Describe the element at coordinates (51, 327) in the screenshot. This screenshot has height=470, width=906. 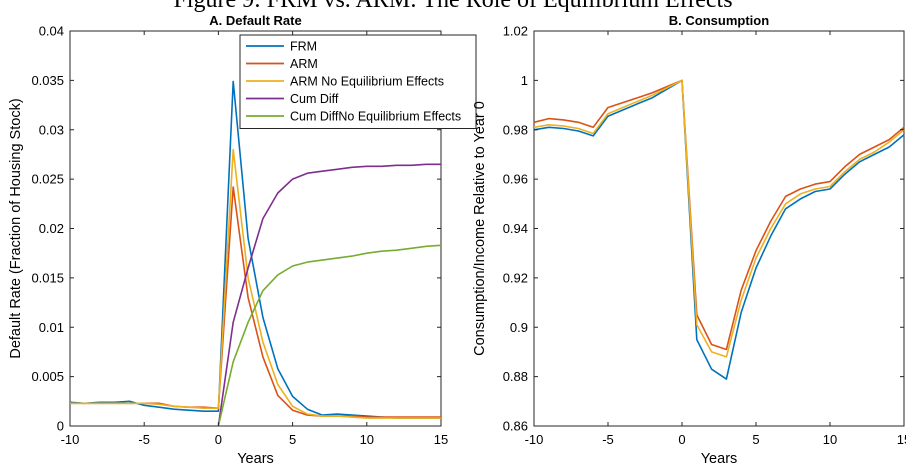
I see `panel-a-ytick-label: 0.01` at that location.